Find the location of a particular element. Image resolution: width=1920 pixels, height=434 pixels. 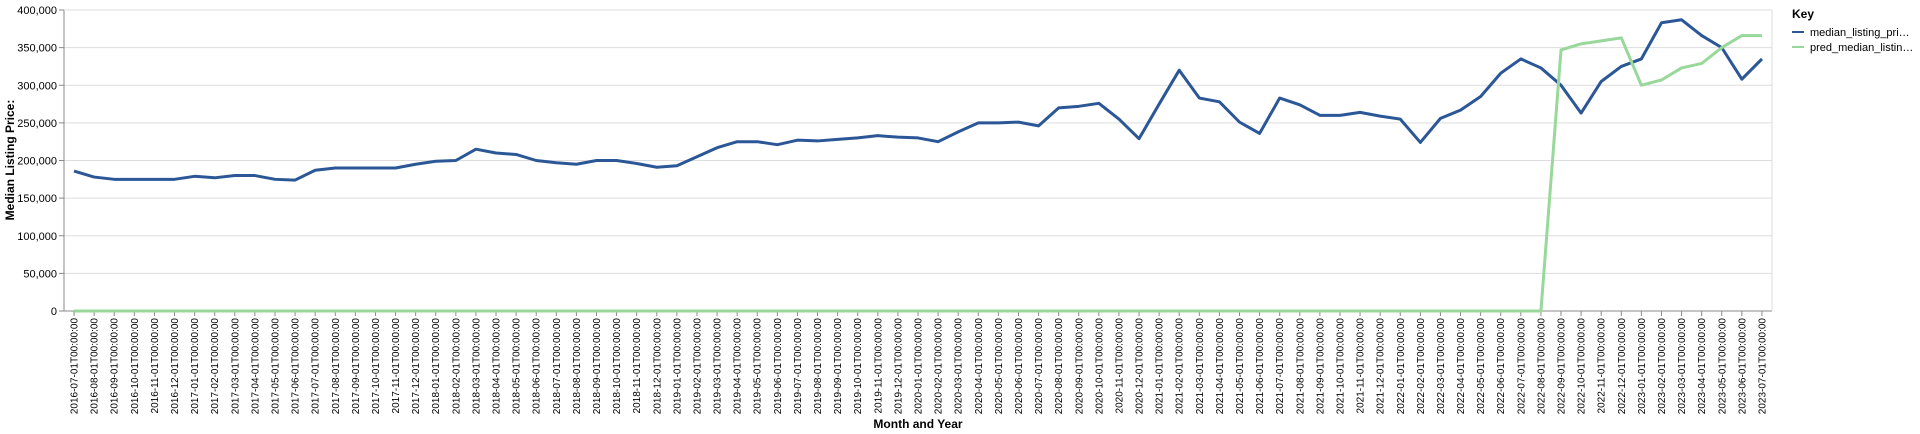

x-tick-label: 2016-10-01T00:00:00 is located at coordinates (135, 366).